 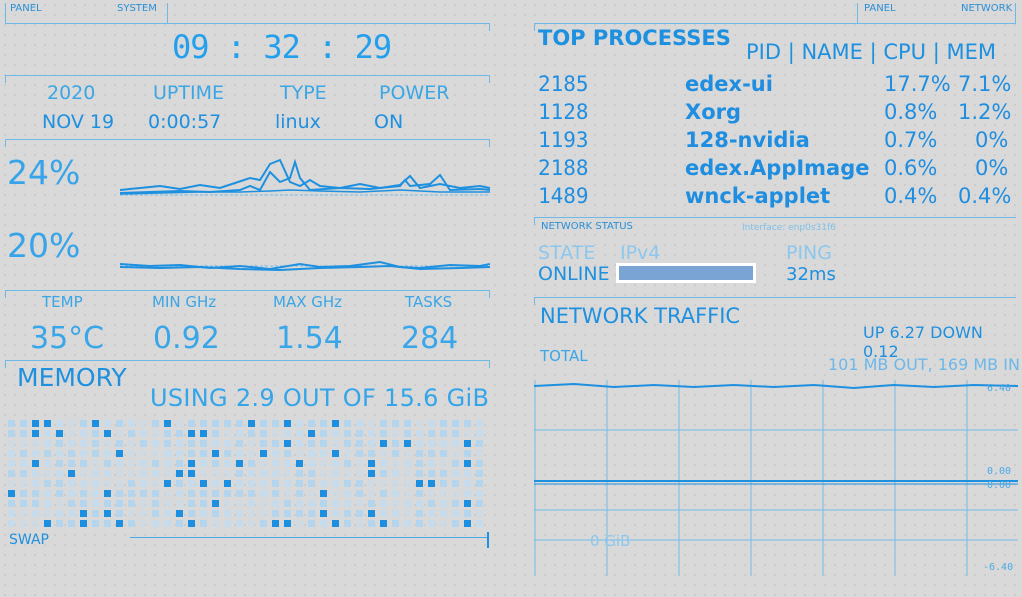 What do you see at coordinates (809, 253) in the screenshot?
I see `ping-label: PING` at bounding box center [809, 253].